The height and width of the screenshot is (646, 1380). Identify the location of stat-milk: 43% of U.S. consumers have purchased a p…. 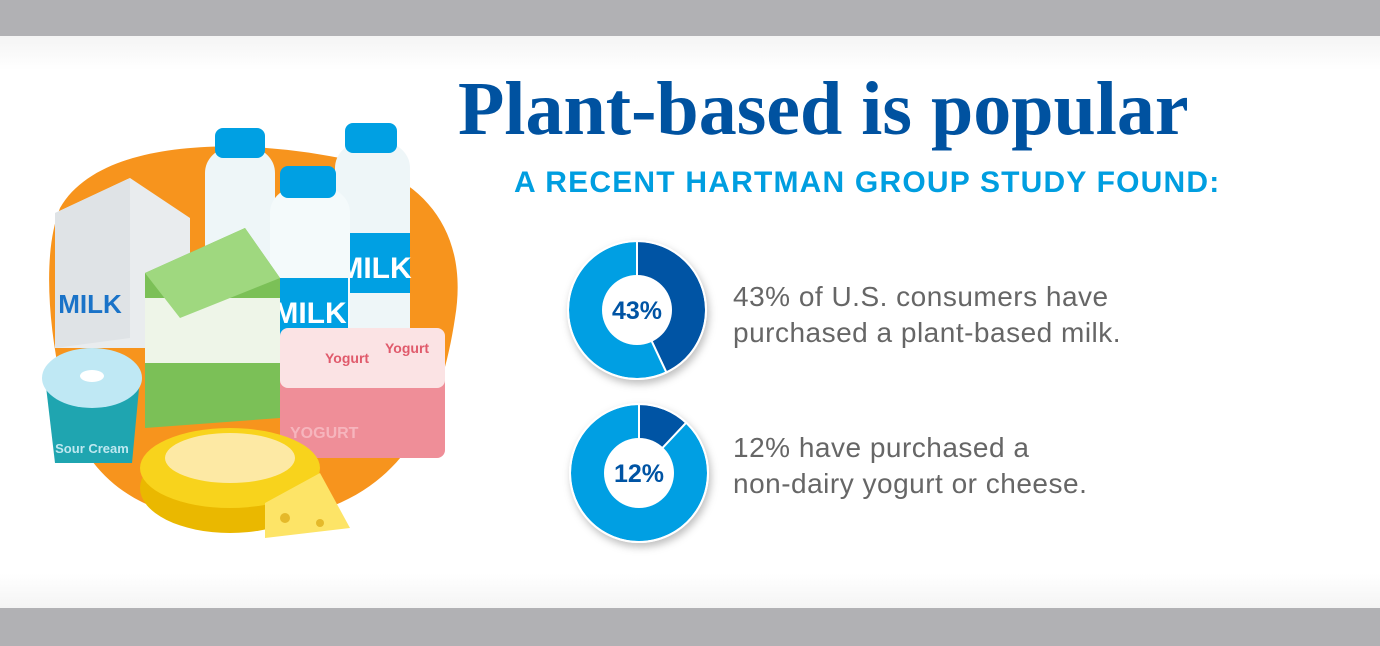
(927, 315).